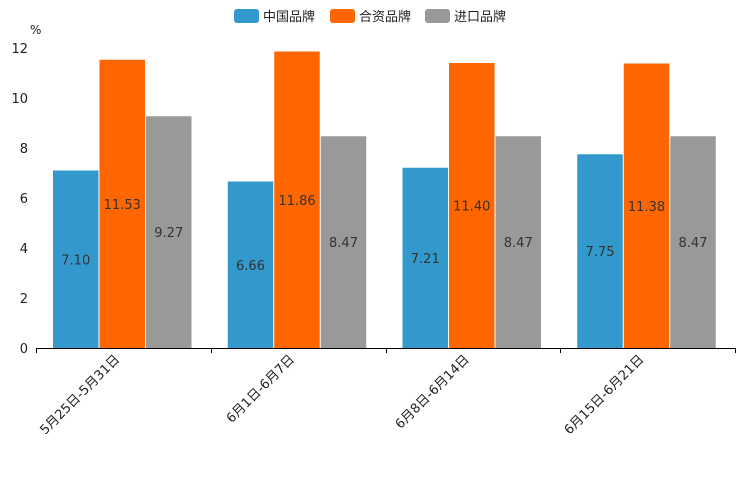 Image resolution: width=744 pixels, height=496 pixels. I want to click on data-label: 6.66, so click(250, 266).